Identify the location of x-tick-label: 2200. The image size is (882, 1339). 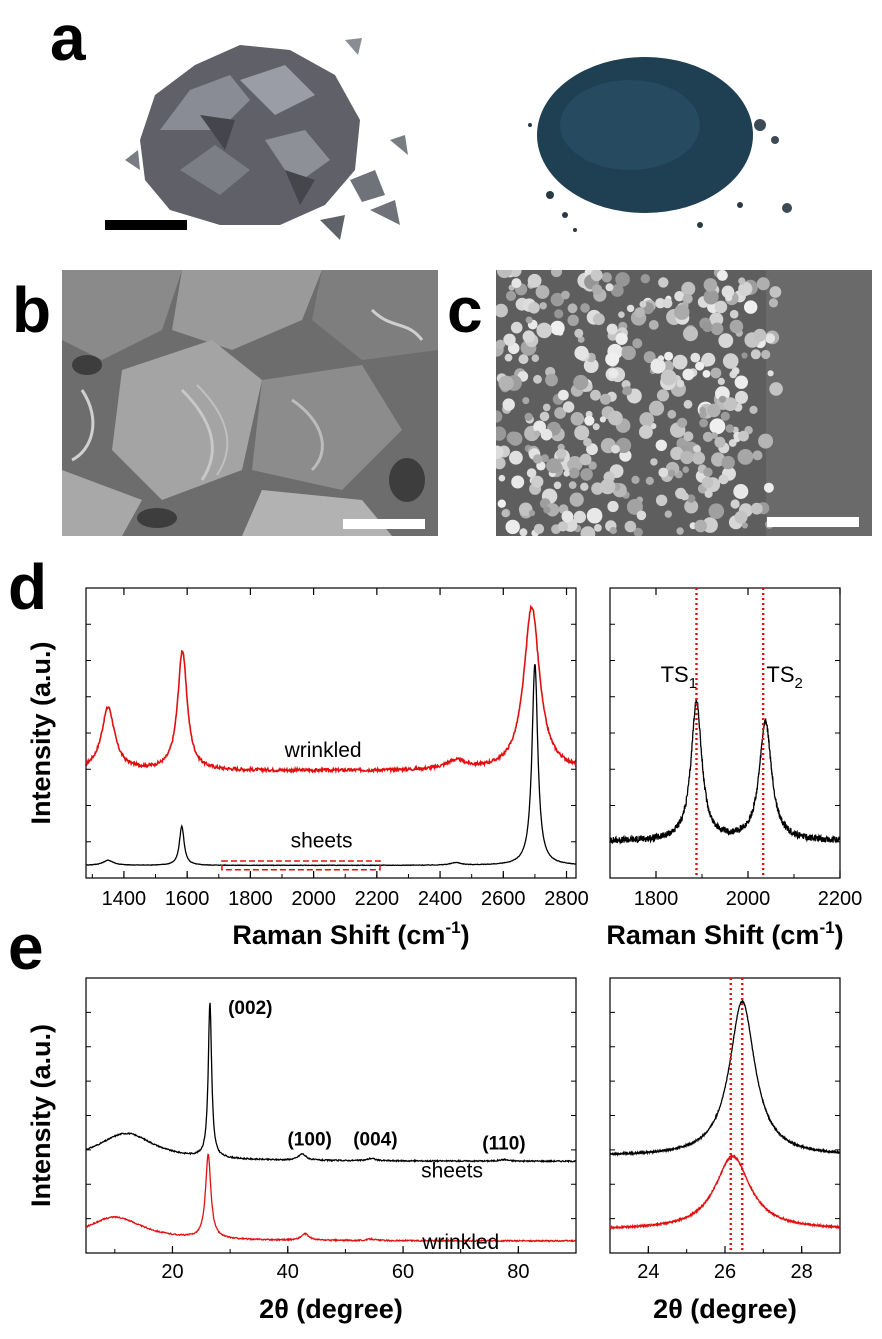
(377, 899).